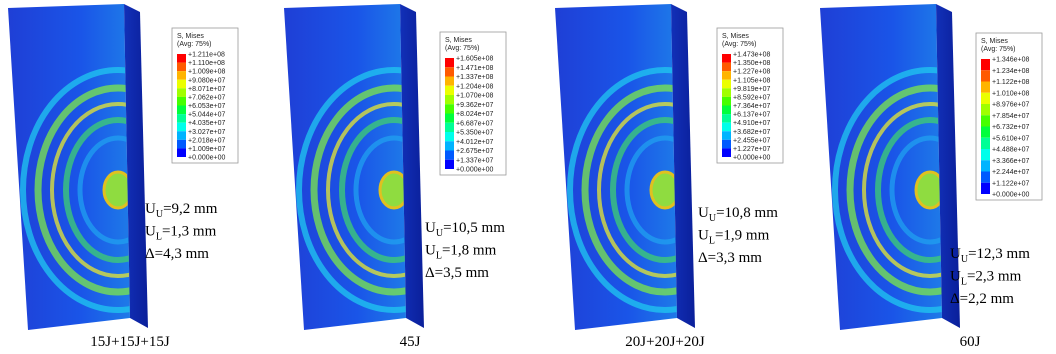 This screenshot has width=1056, height=354. Describe the element at coordinates (206, 123) in the screenshot. I see `legend-value: +4.035e+07` at that location.